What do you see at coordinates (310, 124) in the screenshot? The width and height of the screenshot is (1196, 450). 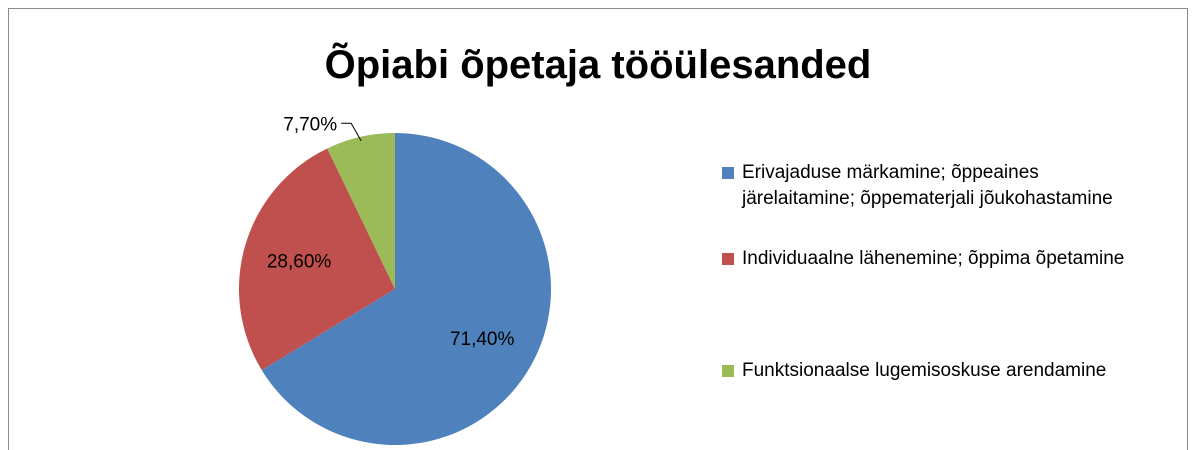 I see `data-label: 7,70%` at bounding box center [310, 124].